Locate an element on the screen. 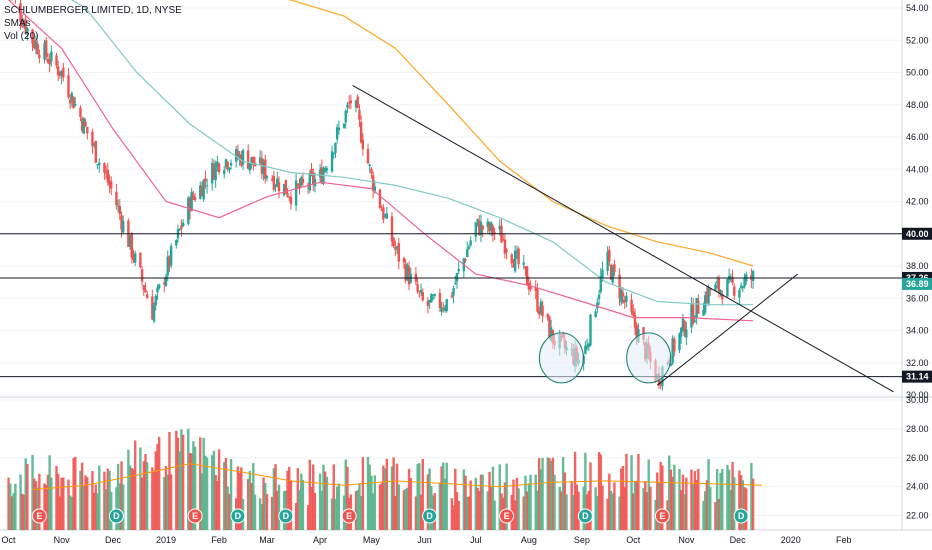 This screenshot has height=550, width=932. dividend-marker: D is located at coordinates (116, 516).